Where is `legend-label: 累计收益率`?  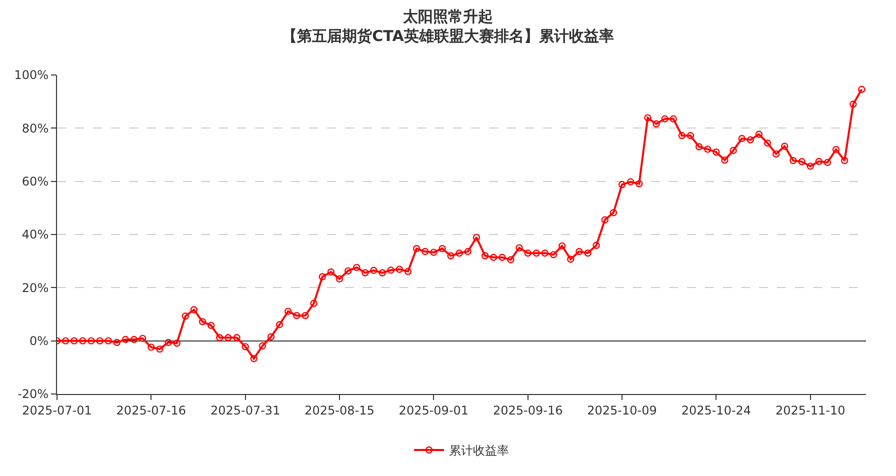
legend-label: 累计收益率 is located at coordinates (479, 451).